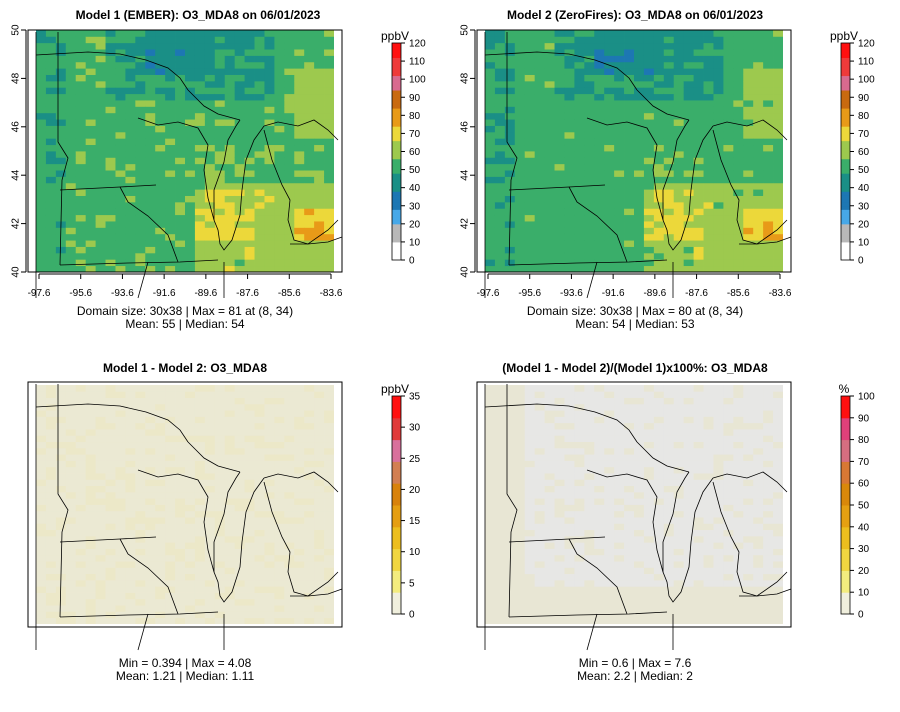 The height and width of the screenshot is (712, 900). Describe the element at coordinates (864, 188) in the screenshot. I see `colorbar-tick-label: 40` at that location.